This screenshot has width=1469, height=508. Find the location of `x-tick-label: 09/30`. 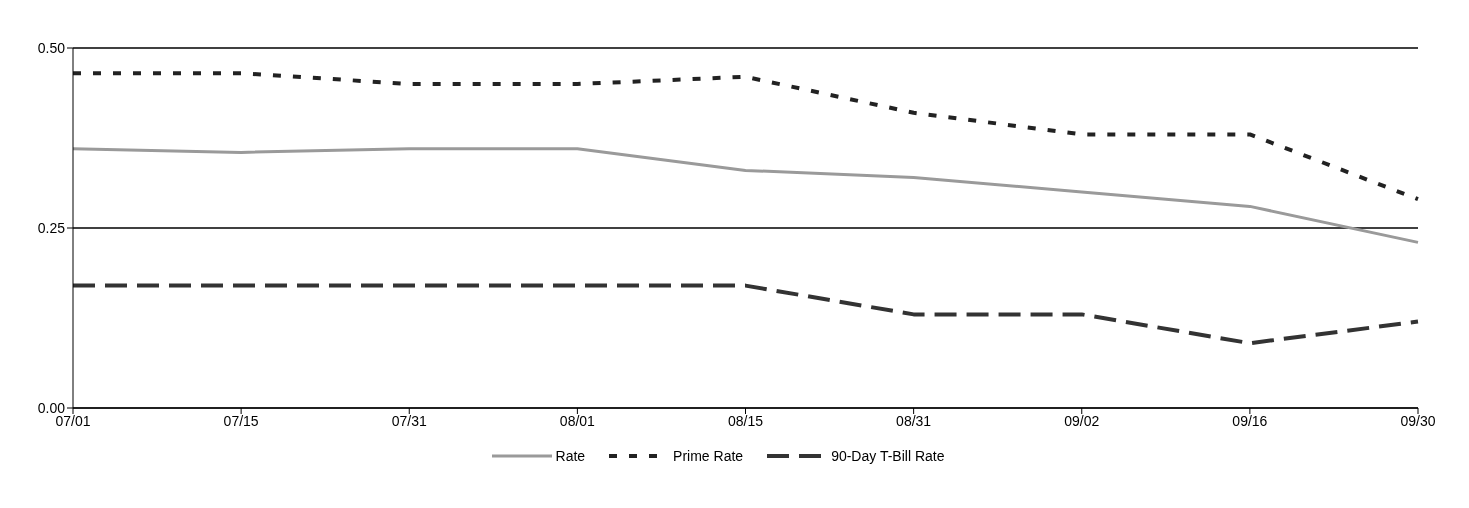

x-tick-label: 09/30 is located at coordinates (1418, 420).